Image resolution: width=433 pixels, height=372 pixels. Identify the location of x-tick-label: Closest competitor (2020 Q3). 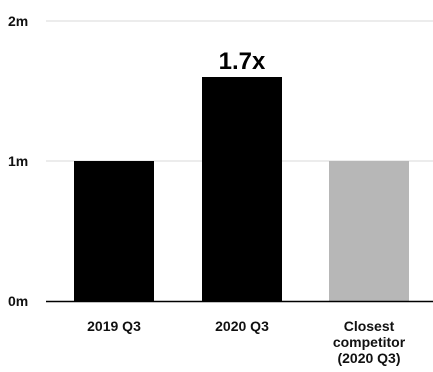
(369, 342).